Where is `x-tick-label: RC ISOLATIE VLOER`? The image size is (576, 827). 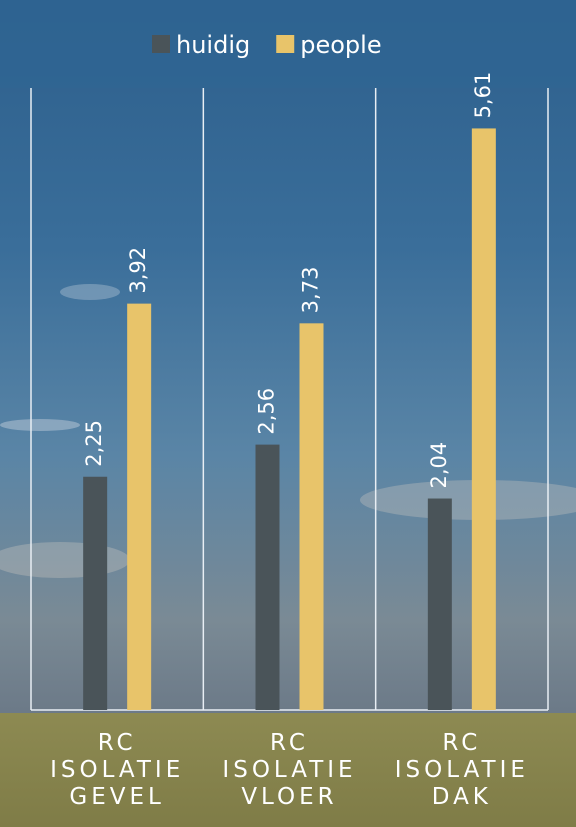 x-tick-label: RC ISOLATIE VLOER is located at coordinates (289, 770).